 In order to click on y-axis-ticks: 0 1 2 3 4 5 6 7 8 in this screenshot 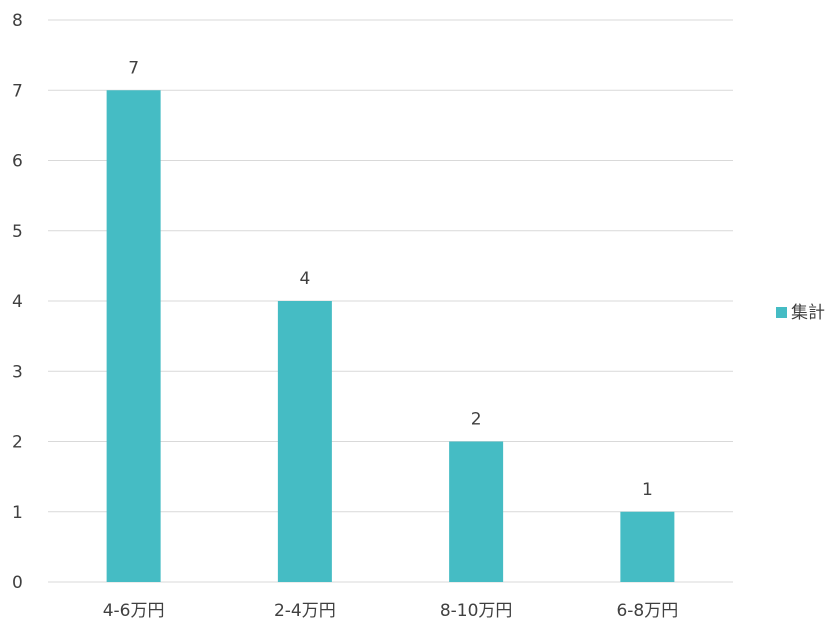, I will do `click(17, 302)`.